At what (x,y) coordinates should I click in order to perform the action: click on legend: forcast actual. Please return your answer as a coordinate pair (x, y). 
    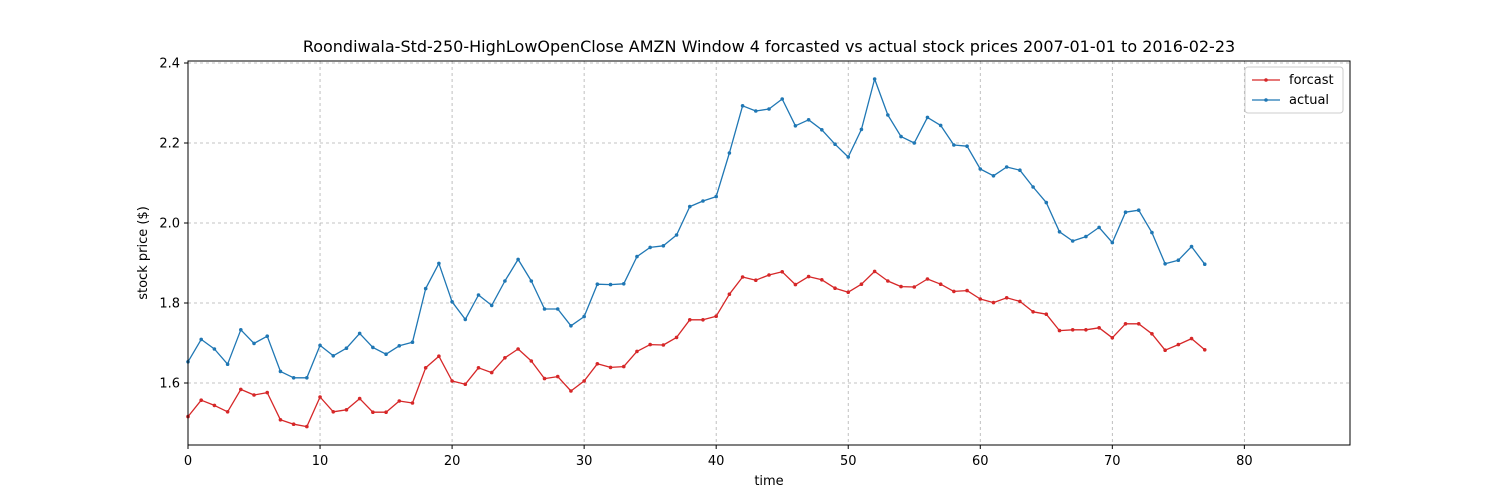
    Looking at the image, I should click on (1294, 90).